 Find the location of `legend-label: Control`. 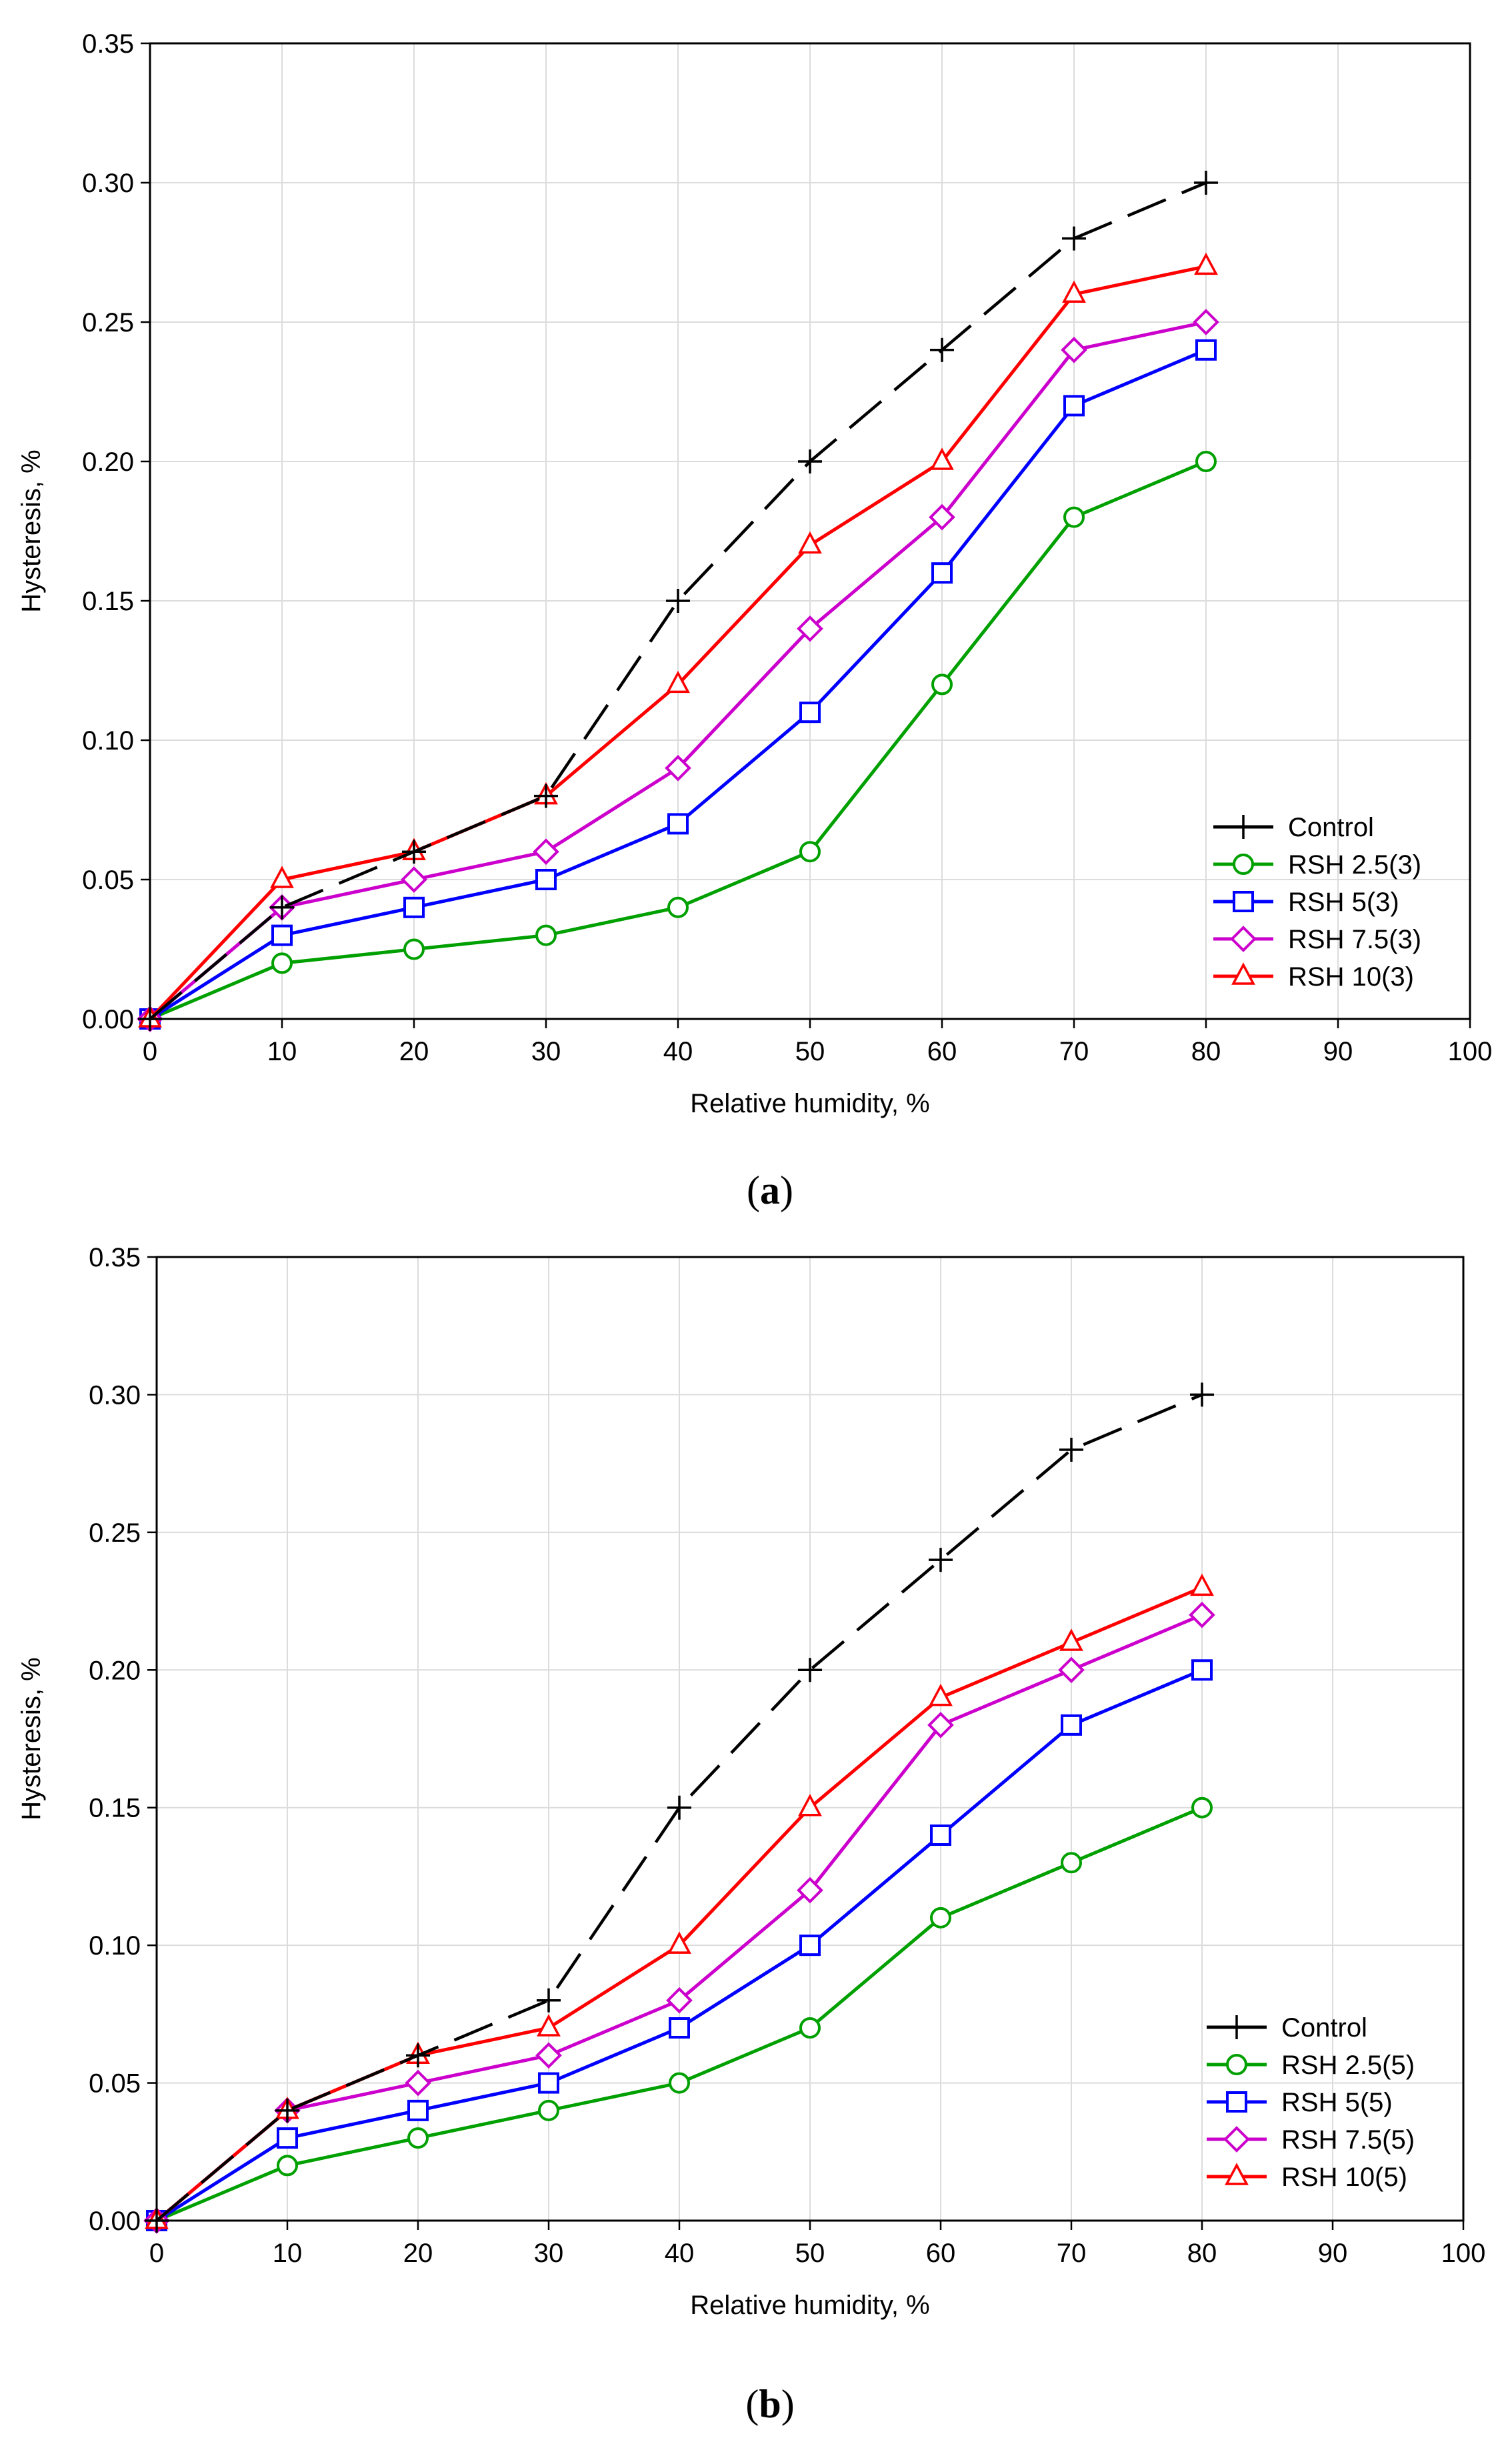

legend-label: Control is located at coordinates (1331, 827).